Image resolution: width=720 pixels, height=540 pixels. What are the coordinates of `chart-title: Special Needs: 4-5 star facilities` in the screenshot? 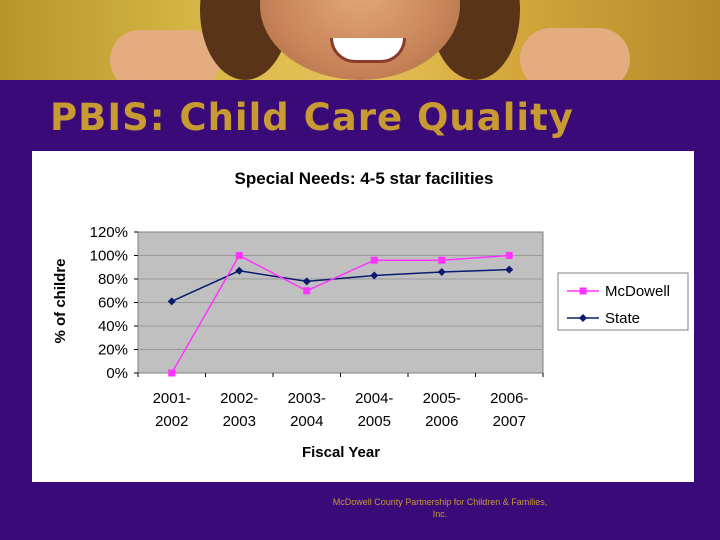 It's located at (364, 178).